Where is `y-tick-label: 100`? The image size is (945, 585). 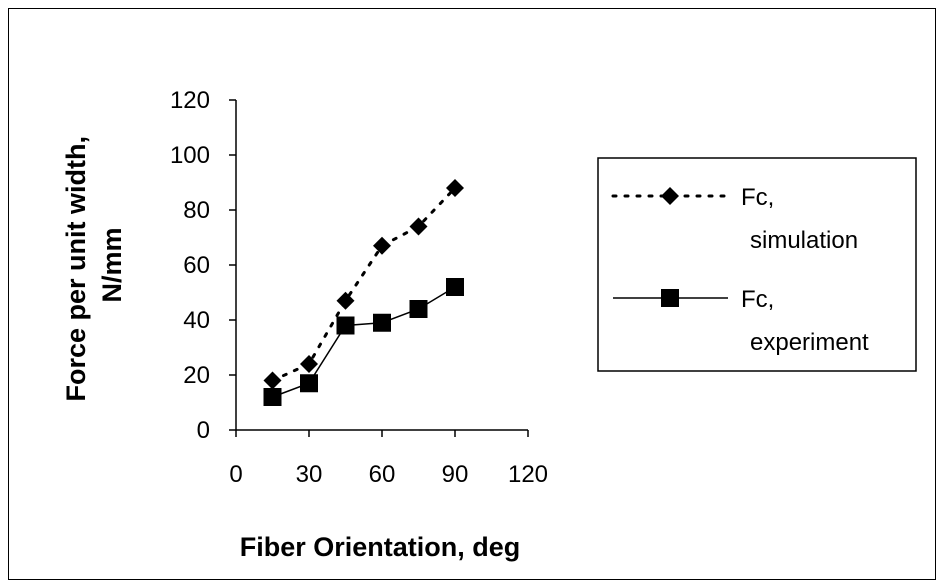
y-tick-label: 100 is located at coordinates (190, 155).